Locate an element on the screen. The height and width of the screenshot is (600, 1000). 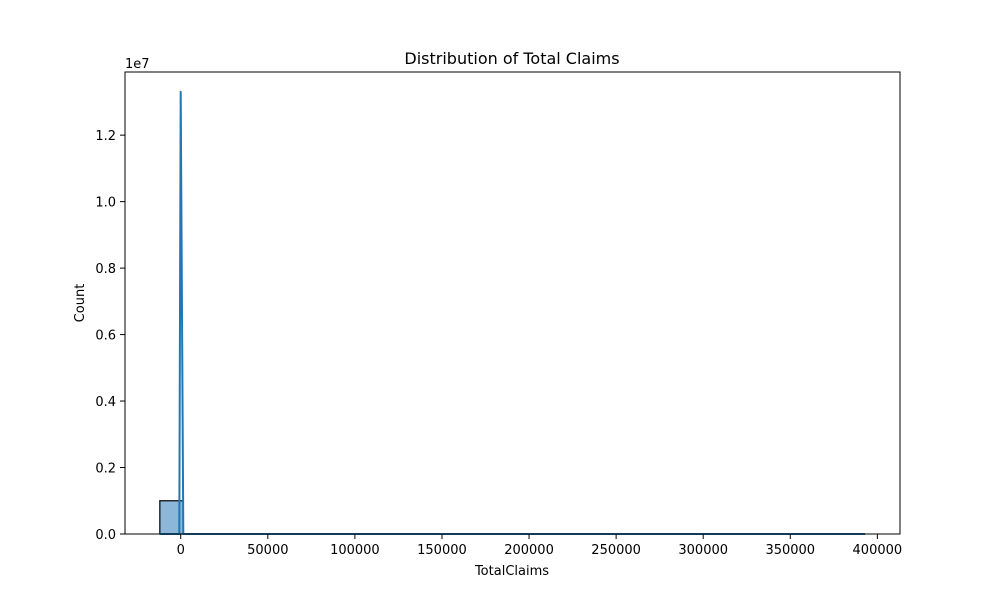
x-tick-label: 0 is located at coordinates (181, 550).